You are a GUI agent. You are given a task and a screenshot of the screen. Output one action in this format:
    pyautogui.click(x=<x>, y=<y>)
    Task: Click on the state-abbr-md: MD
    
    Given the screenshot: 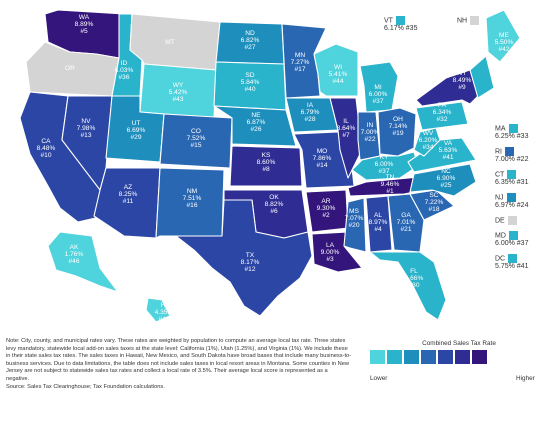 What is the action you would take?
    pyautogui.click(x=500, y=236)
    